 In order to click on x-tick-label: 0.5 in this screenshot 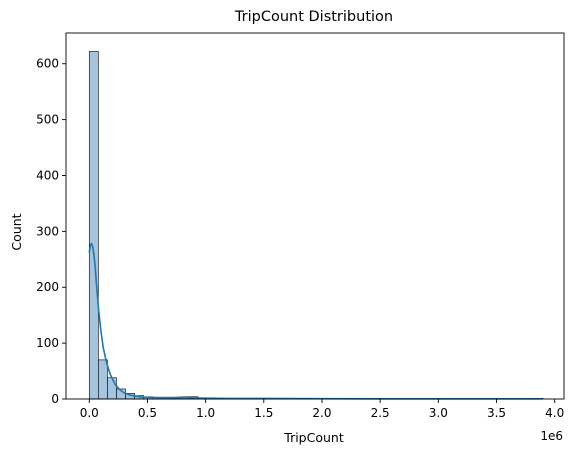, I will do `click(147, 413)`.